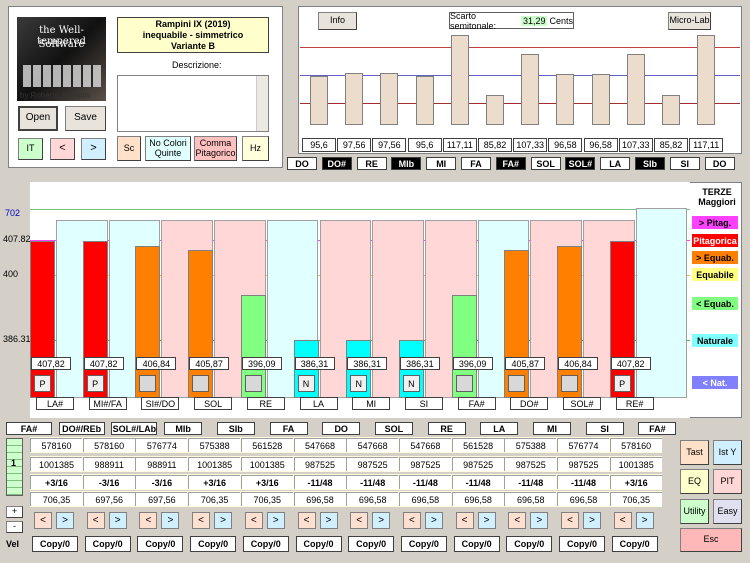 The height and width of the screenshot is (563, 750). What do you see at coordinates (477, 499) in the screenshot?
I see `data-cell: 696,58` at bounding box center [477, 499].